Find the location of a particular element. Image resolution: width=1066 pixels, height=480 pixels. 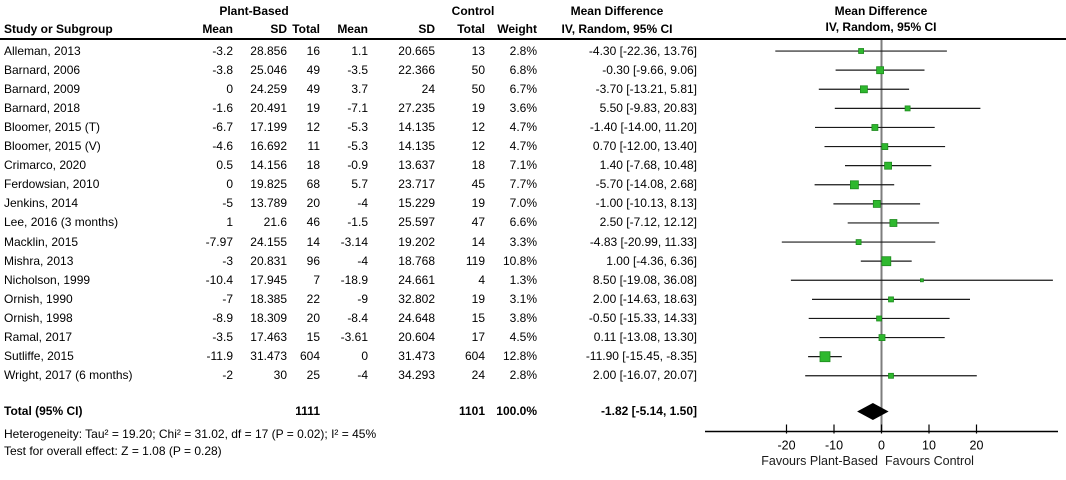

ct-sd: 27.235 is located at coordinates (416, 107).